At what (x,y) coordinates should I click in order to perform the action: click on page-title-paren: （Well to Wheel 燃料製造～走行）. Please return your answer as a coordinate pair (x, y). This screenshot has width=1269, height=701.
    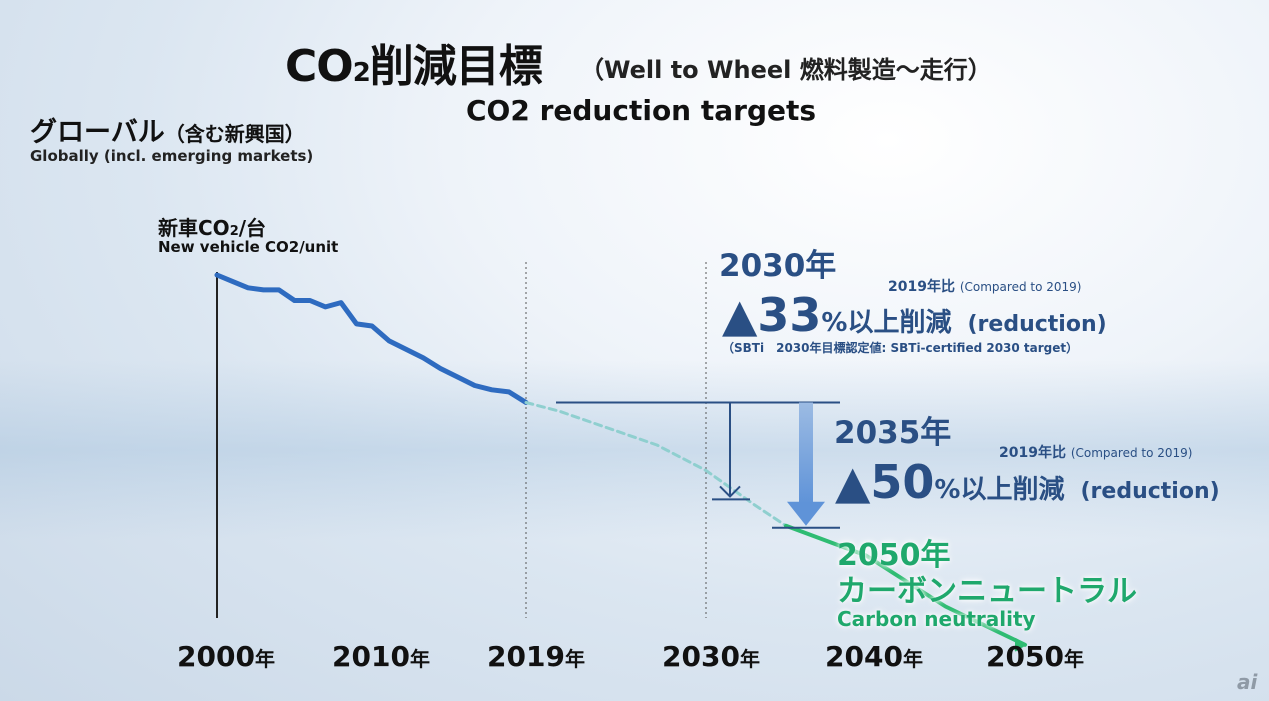
    Looking at the image, I should click on (786, 70).